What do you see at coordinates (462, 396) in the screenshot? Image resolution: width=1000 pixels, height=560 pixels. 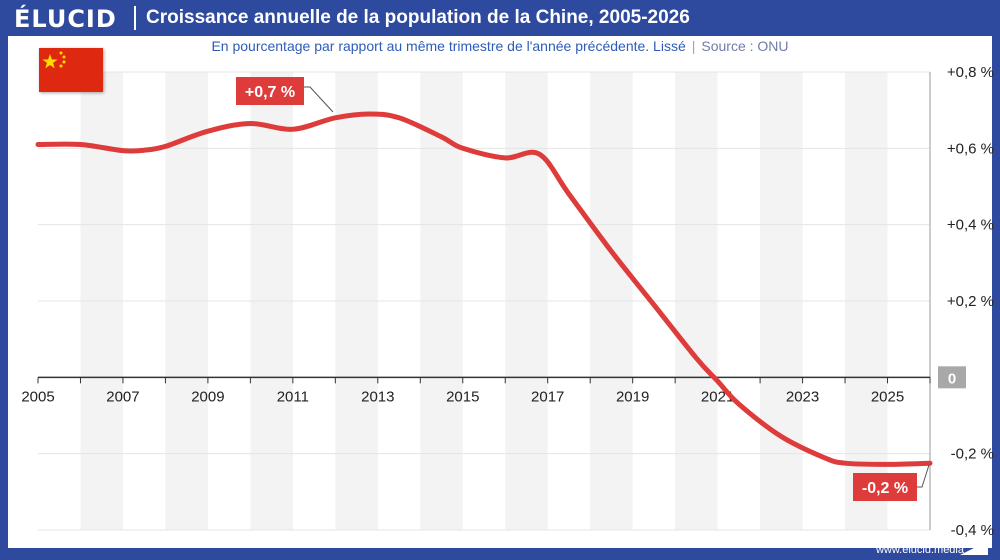 I see `x-tick-label: 2015` at bounding box center [462, 396].